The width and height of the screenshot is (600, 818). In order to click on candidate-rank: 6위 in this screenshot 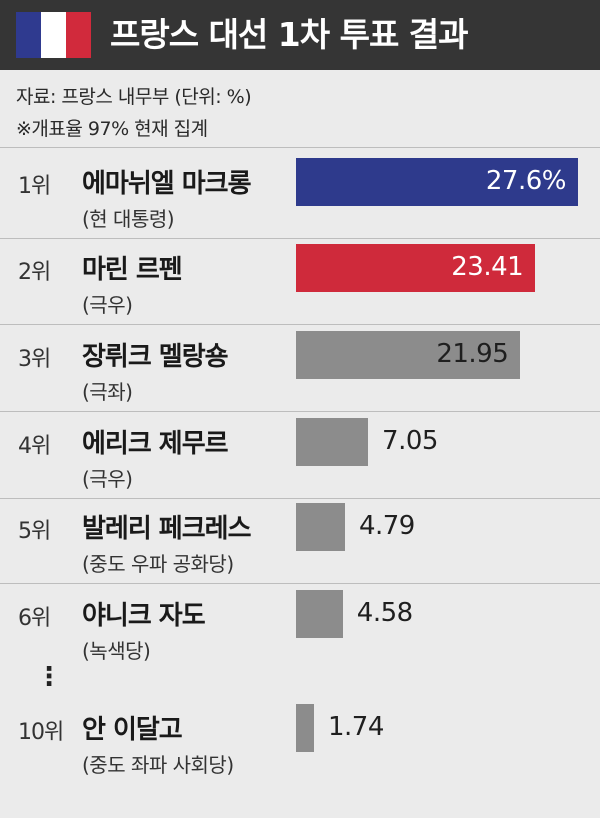, I will do `click(34, 618)`.